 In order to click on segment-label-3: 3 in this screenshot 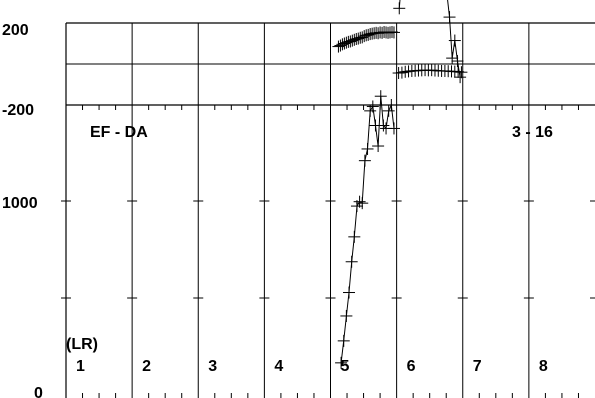, I will do `click(212, 366)`.